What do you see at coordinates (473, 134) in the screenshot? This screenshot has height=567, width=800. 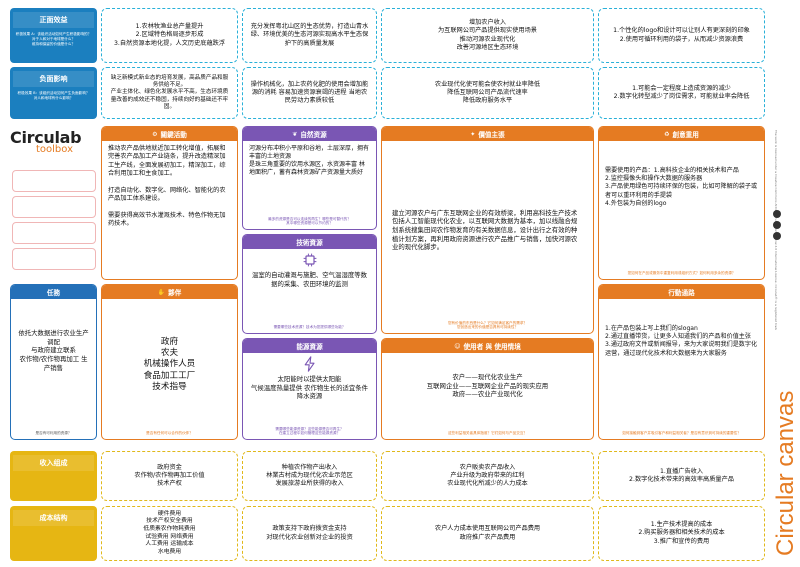 I see `lightbulb-icon: ✦` at bounding box center [473, 134].